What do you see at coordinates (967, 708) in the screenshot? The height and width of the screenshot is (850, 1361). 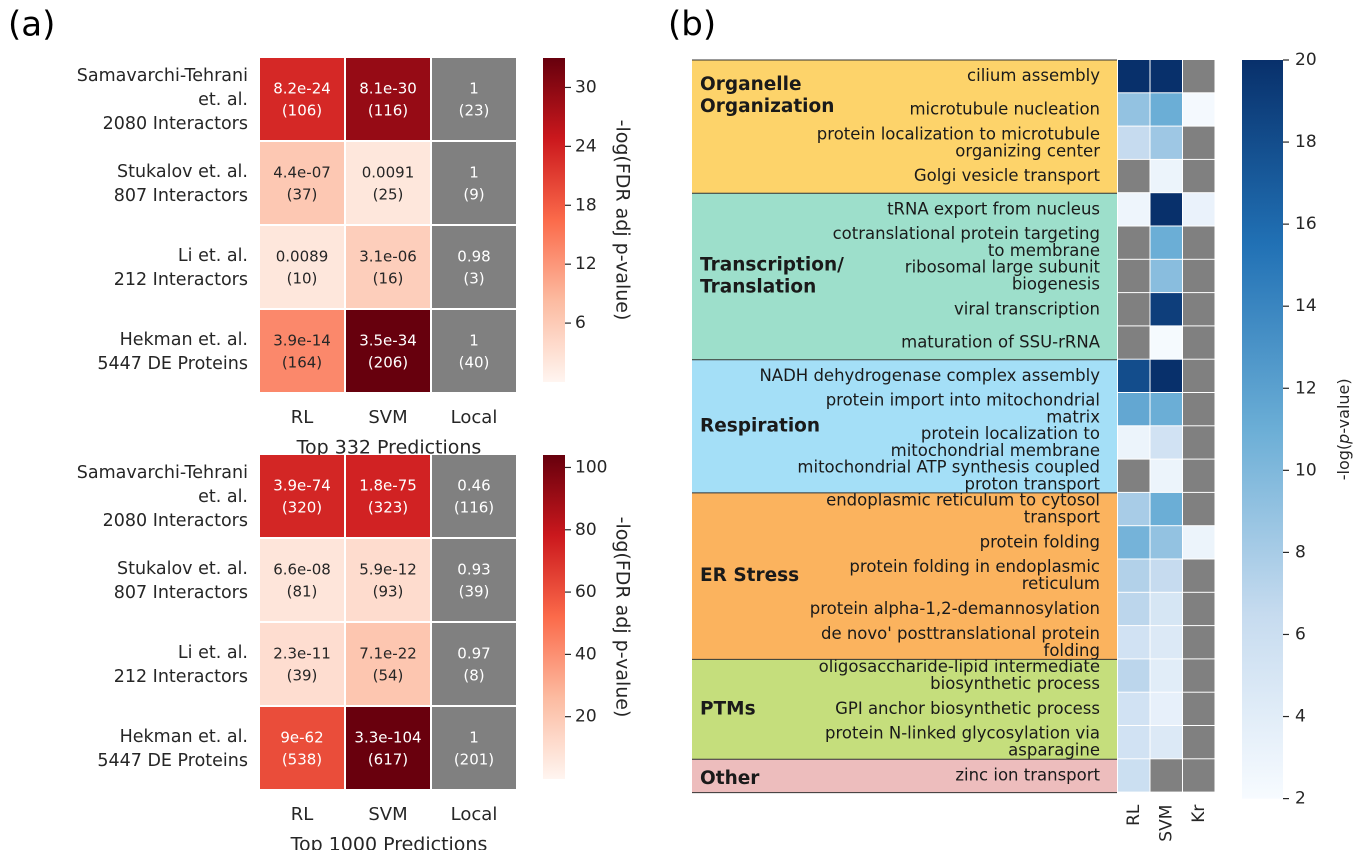 I see `term-label-4-1-0: GPI anchor biosynthetic process` at bounding box center [967, 708].